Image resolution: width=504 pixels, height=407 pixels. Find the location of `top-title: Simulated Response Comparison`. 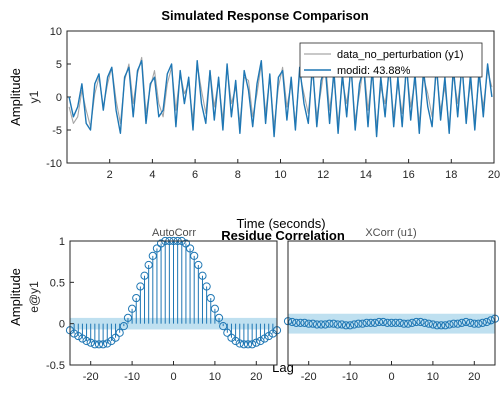

top-title: Simulated Response Comparison is located at coordinates (264, 15).